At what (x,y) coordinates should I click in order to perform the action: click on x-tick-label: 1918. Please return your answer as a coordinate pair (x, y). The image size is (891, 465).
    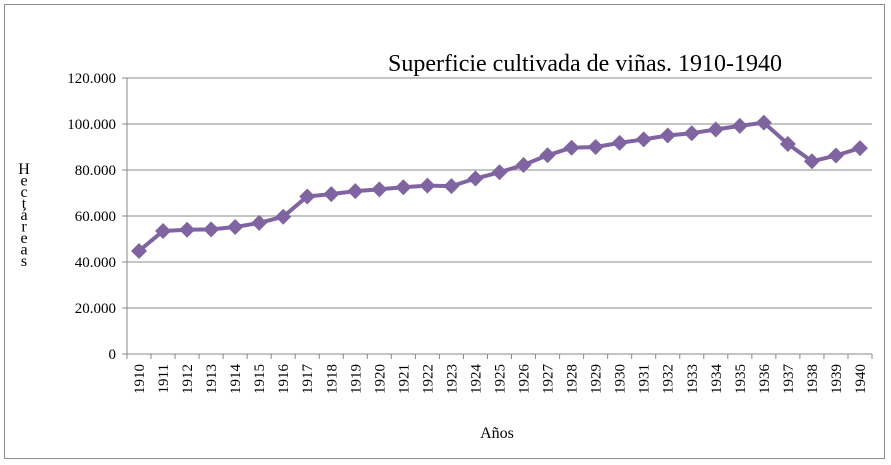
    Looking at the image, I should click on (332, 379).